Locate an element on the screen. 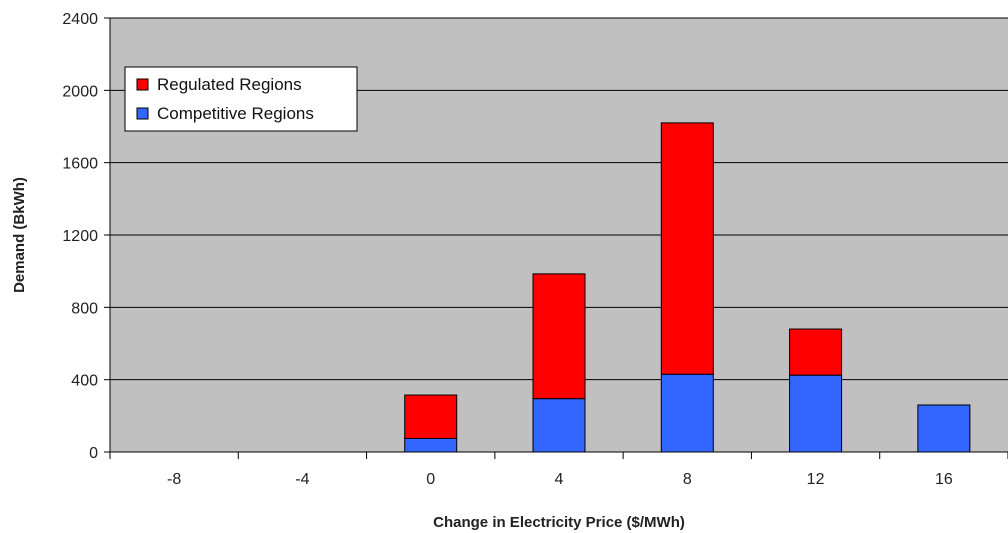  x-tick-label: 4 is located at coordinates (559, 479).